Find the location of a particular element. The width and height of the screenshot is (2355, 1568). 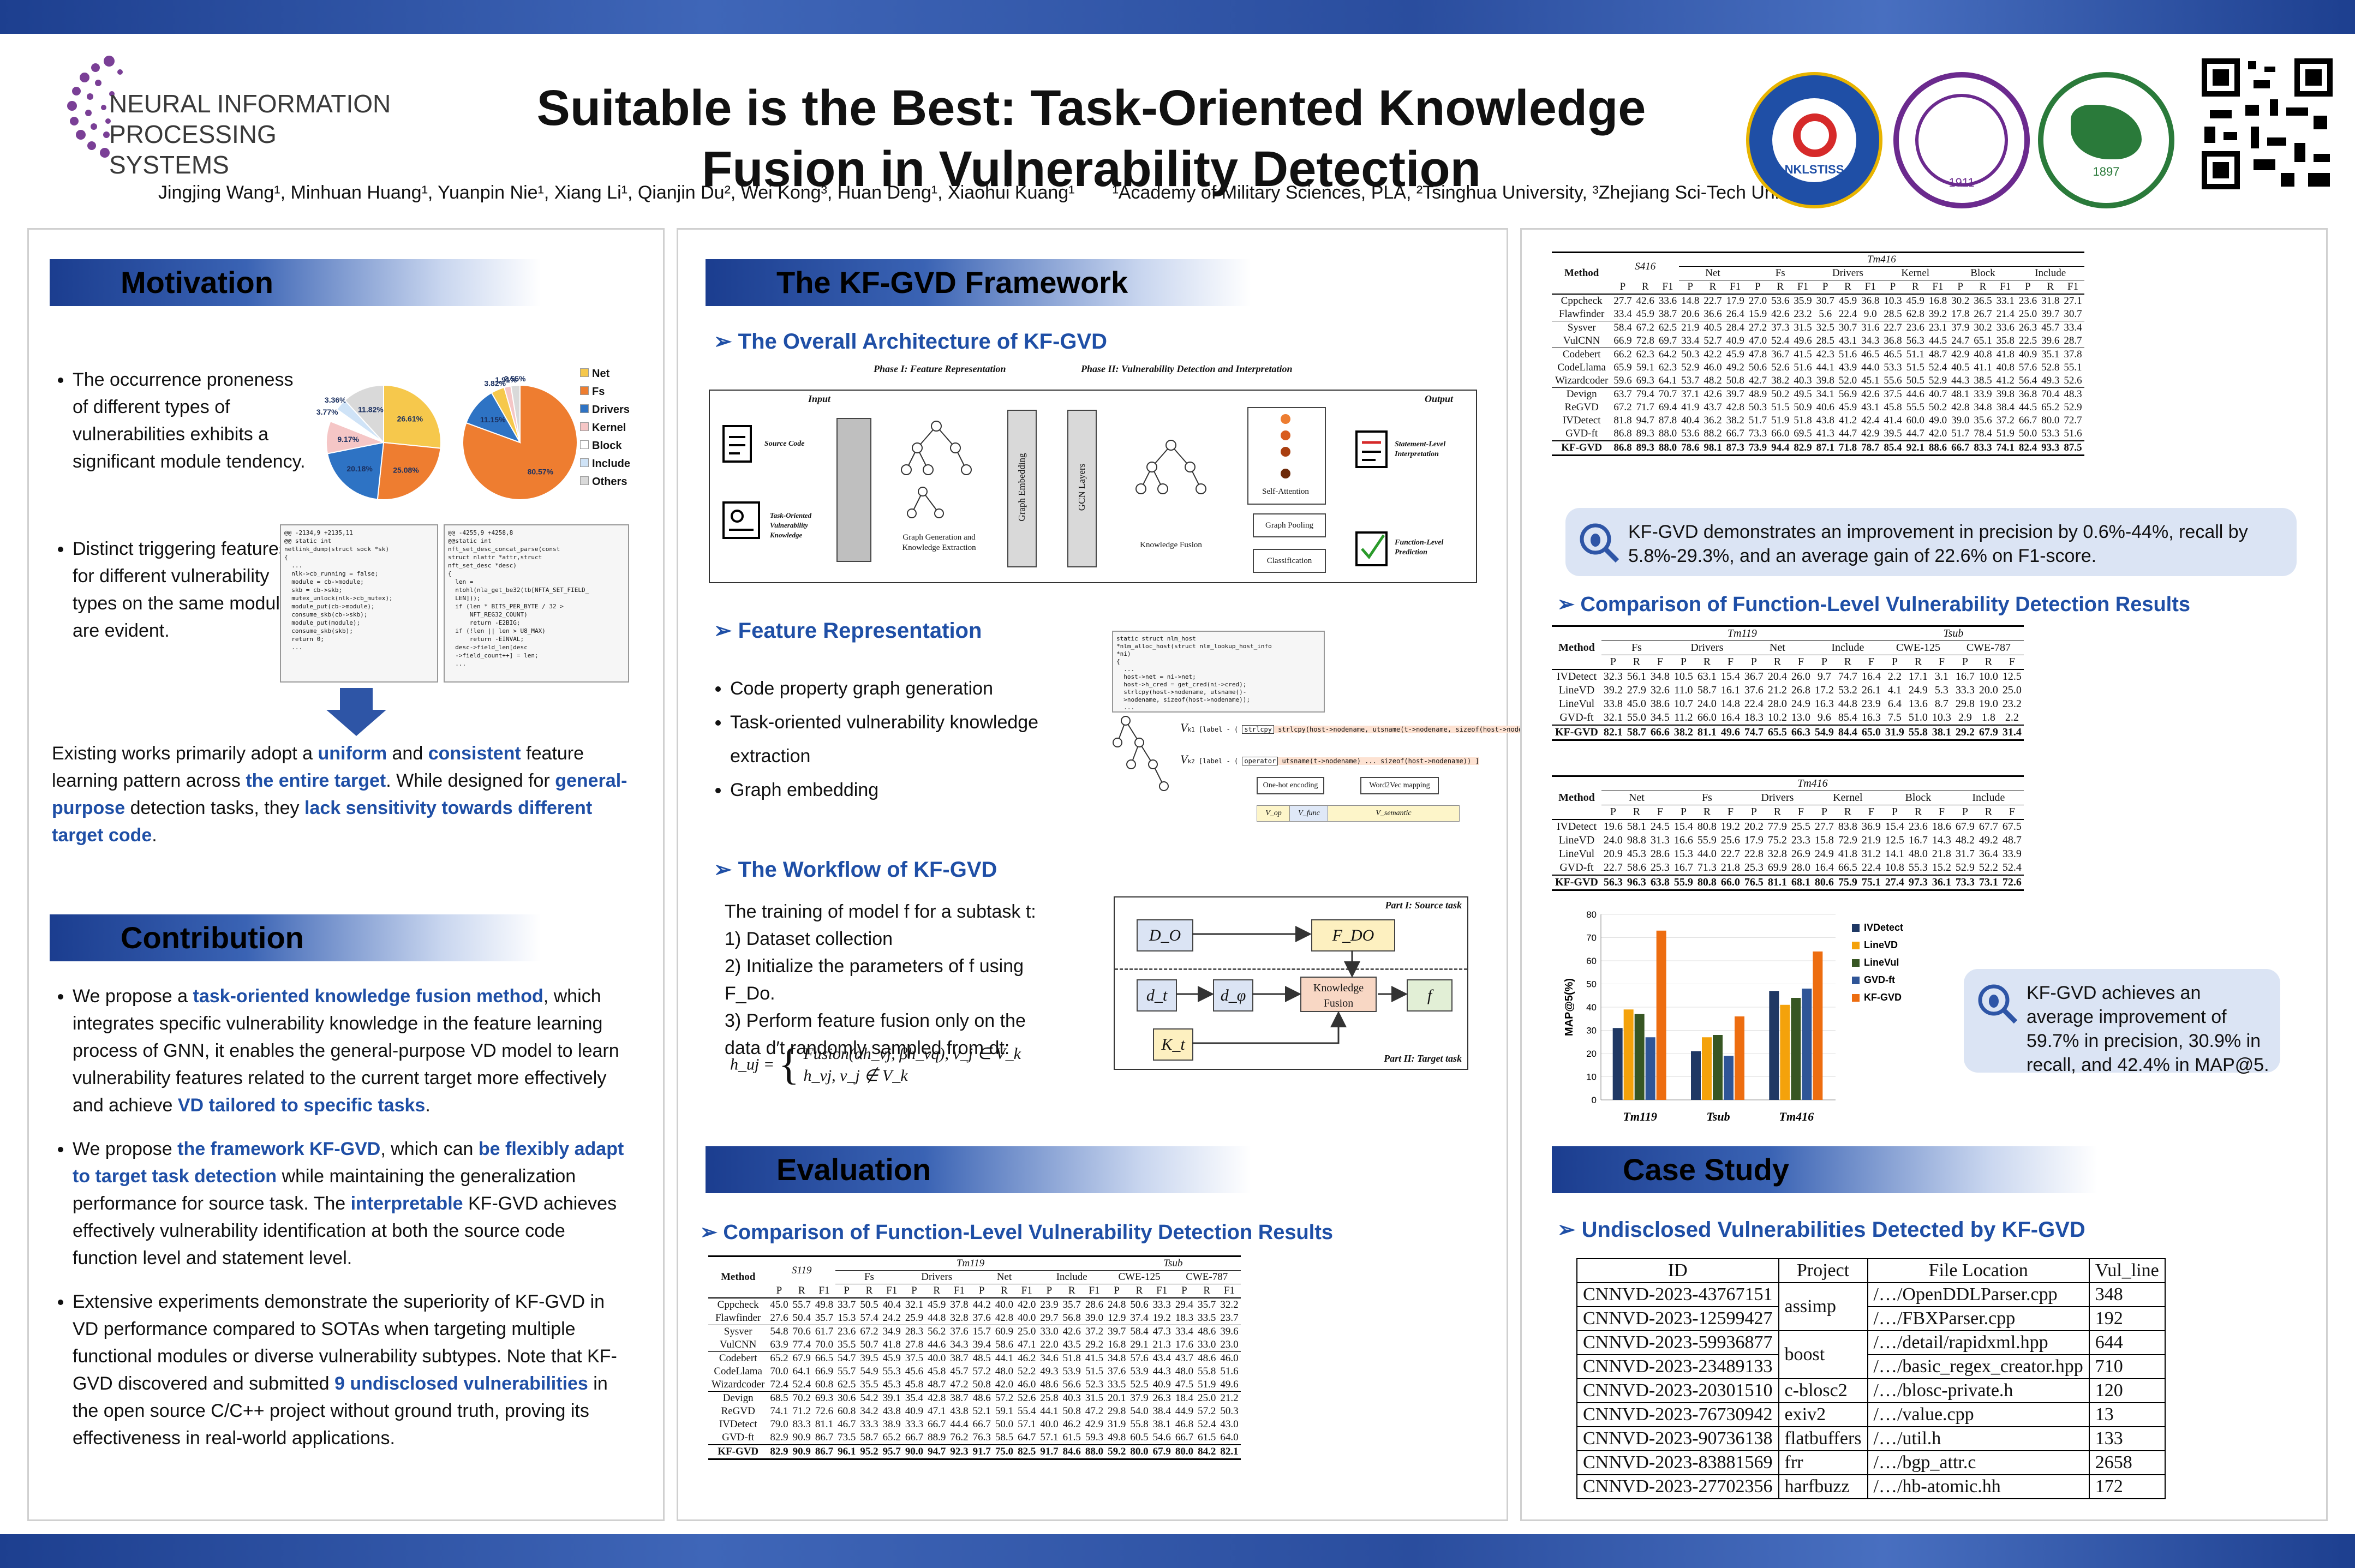

value-cell: 36.2 is located at coordinates (1713, 420).